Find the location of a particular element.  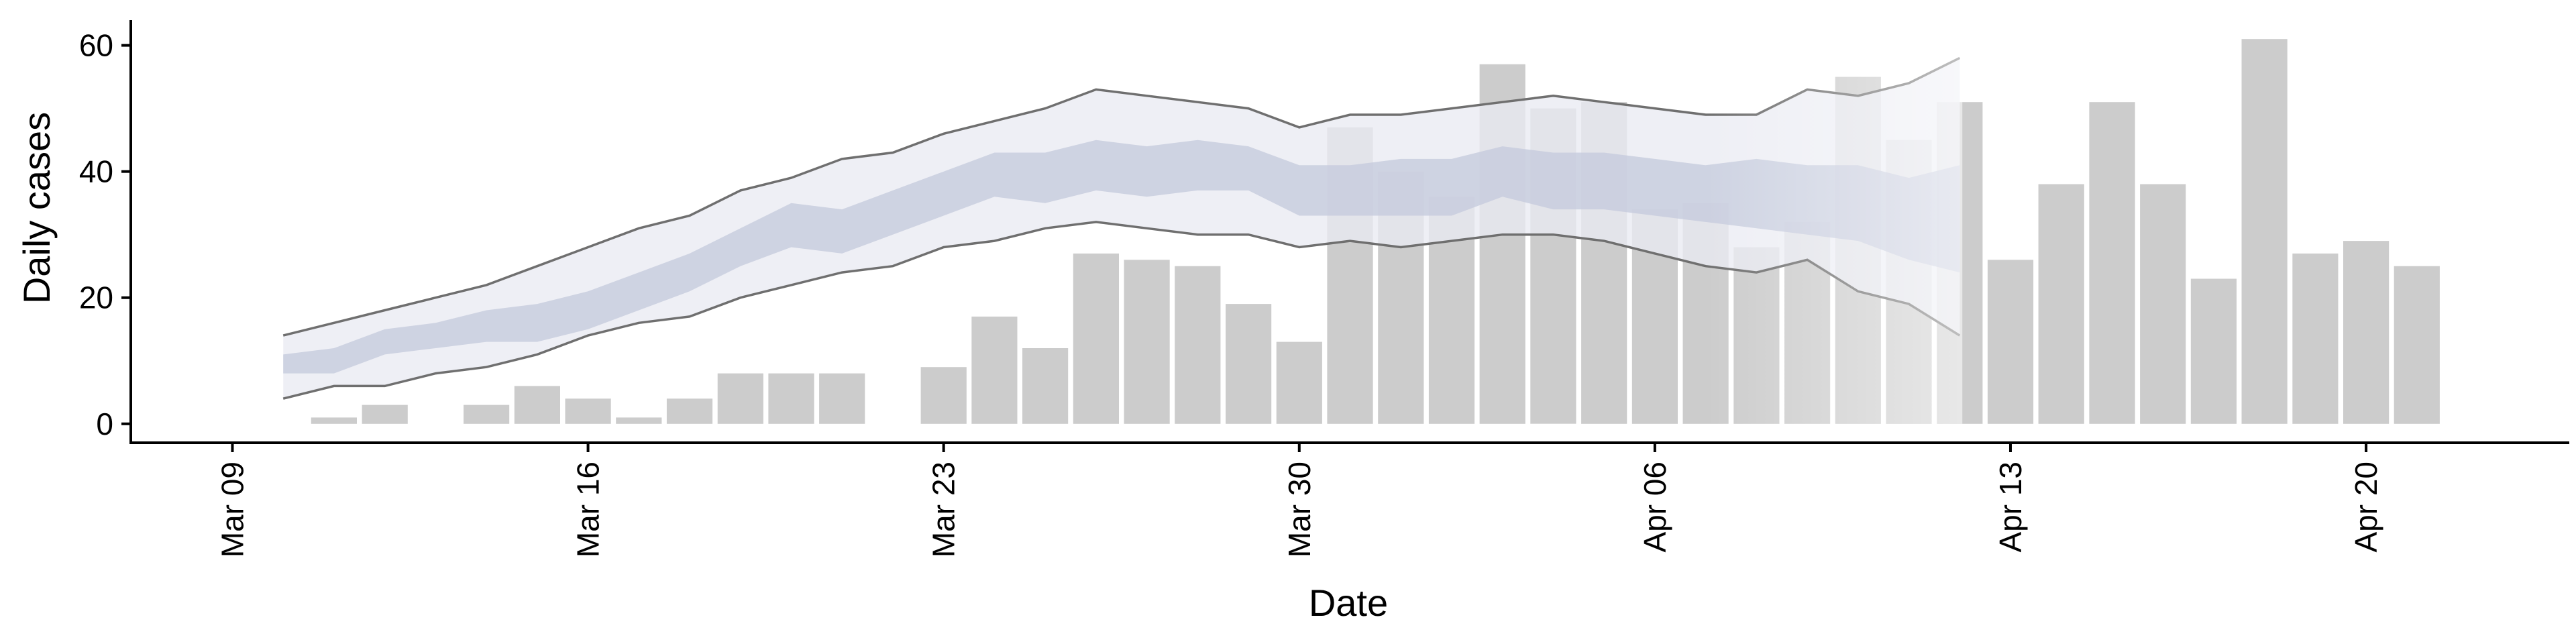

x-tick-label: Mar 09 is located at coordinates (232, 509).